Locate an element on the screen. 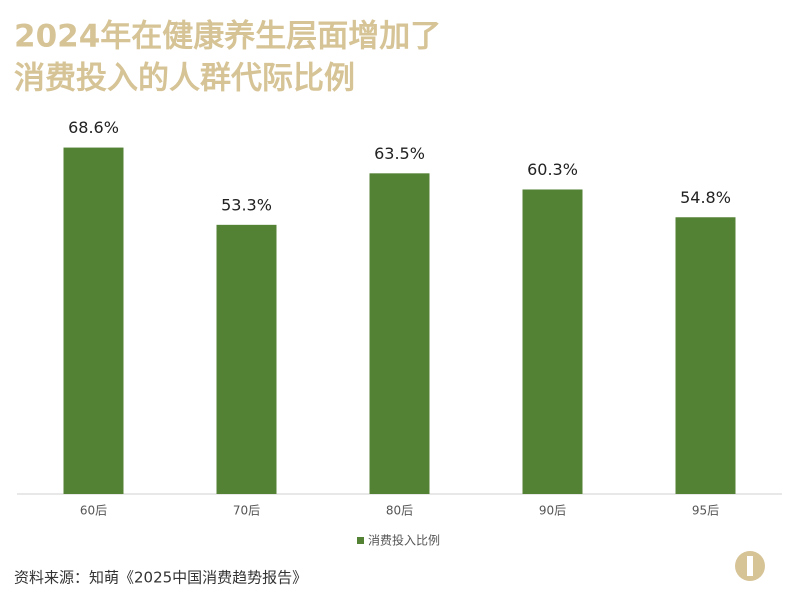  x-tick-label: 70后 is located at coordinates (246, 511).